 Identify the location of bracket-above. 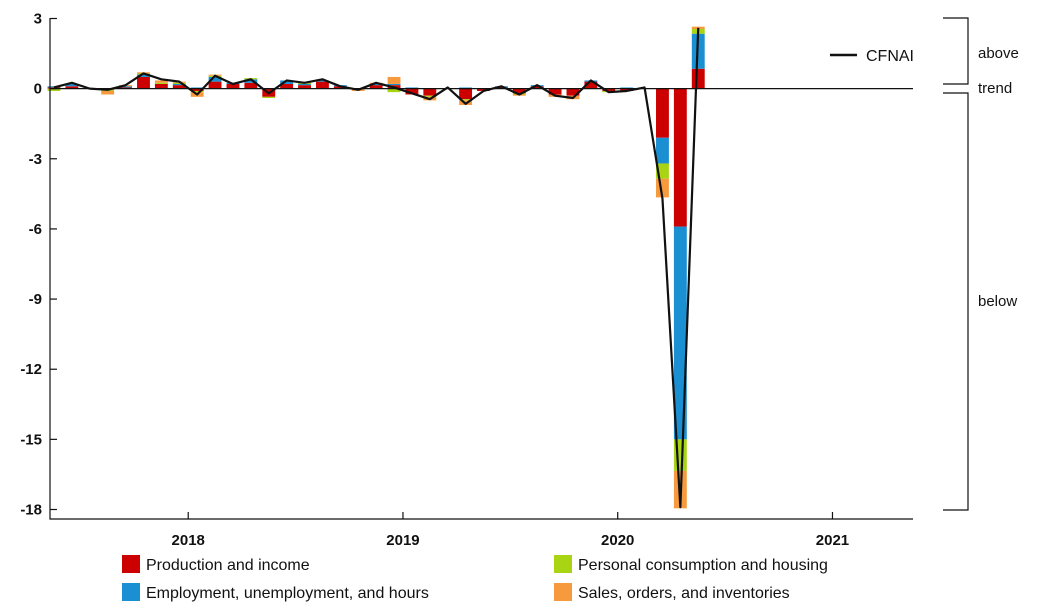
(956, 51).